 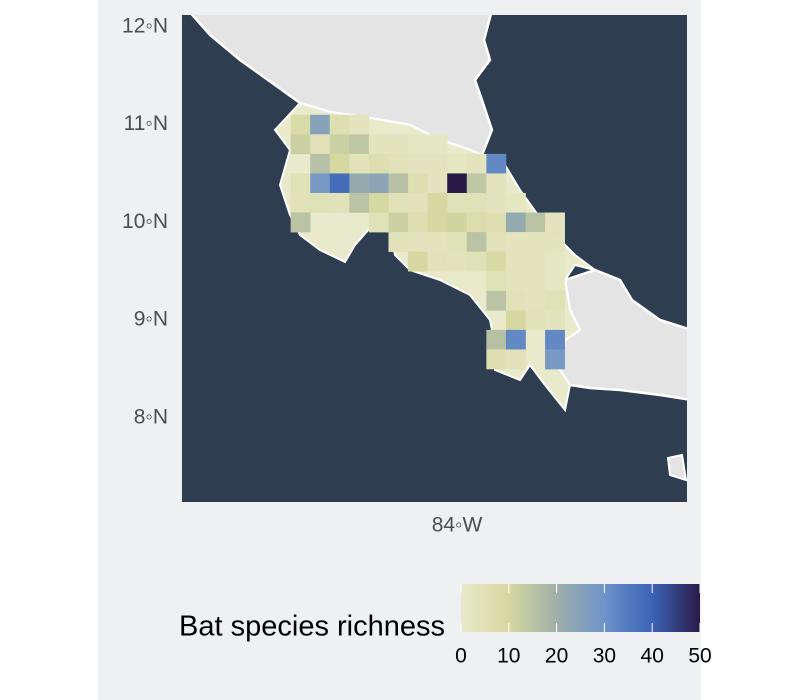 I want to click on colorbar-tick-label: 50, so click(x=699, y=656).